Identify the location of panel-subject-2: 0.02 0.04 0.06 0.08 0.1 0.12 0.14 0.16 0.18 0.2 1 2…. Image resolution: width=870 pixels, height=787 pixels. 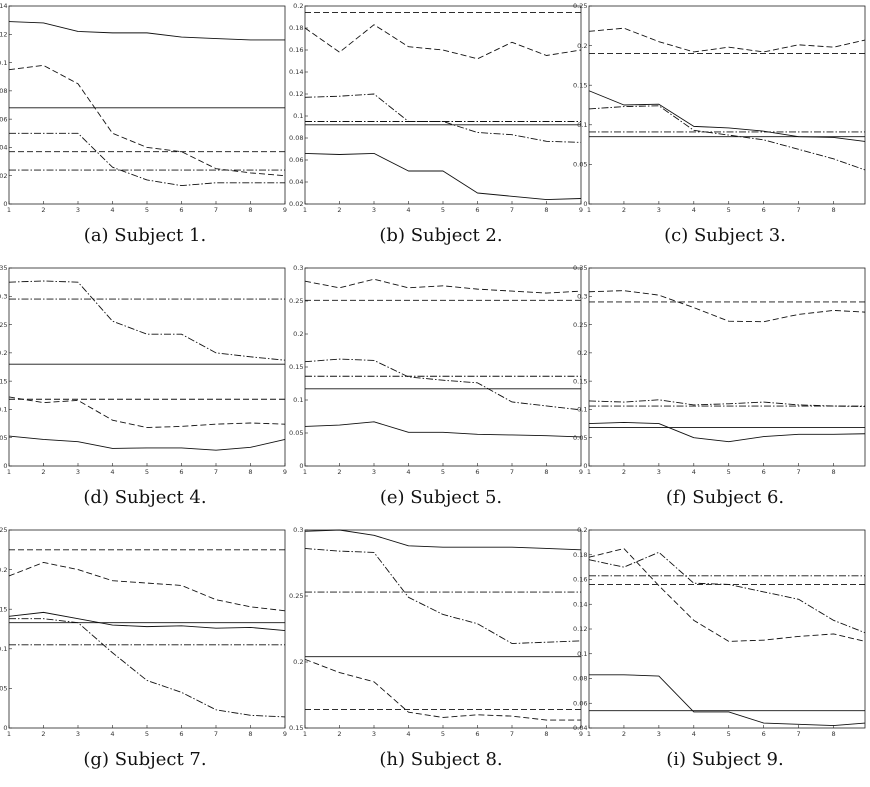
(437, 131).